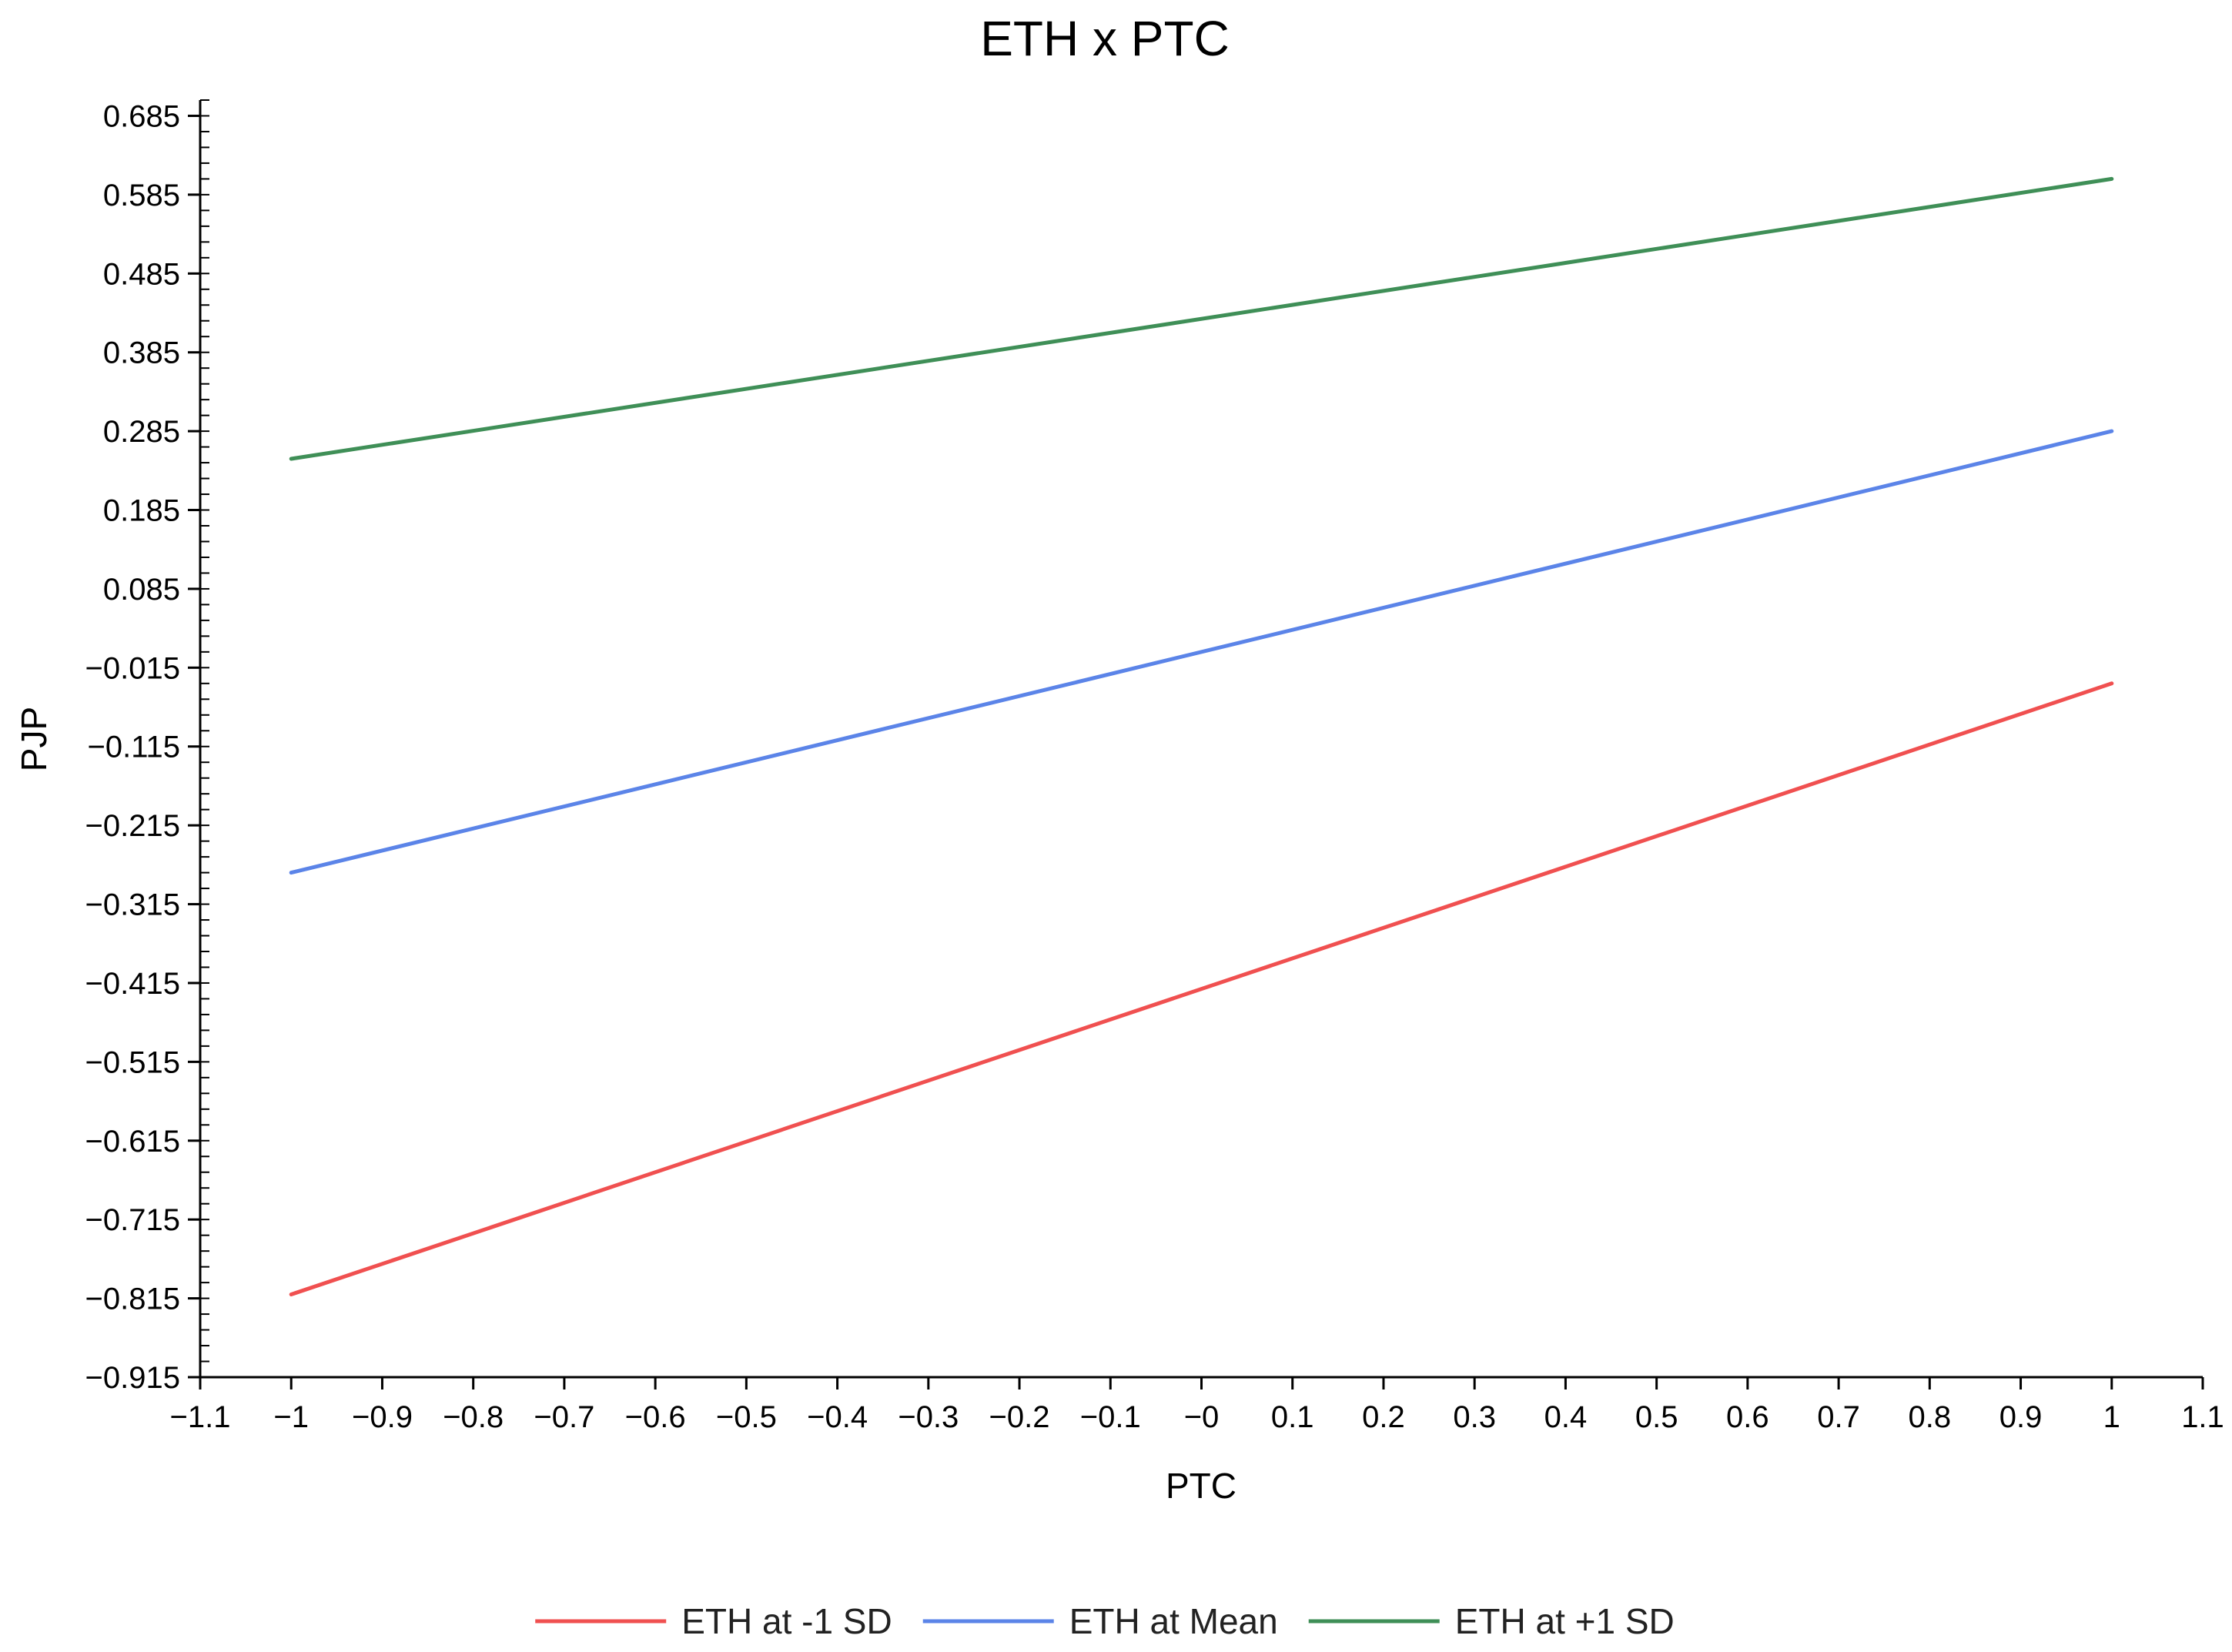 The height and width of the screenshot is (1652, 2232). I want to click on y-tick-label: 0.285, so click(141, 432).